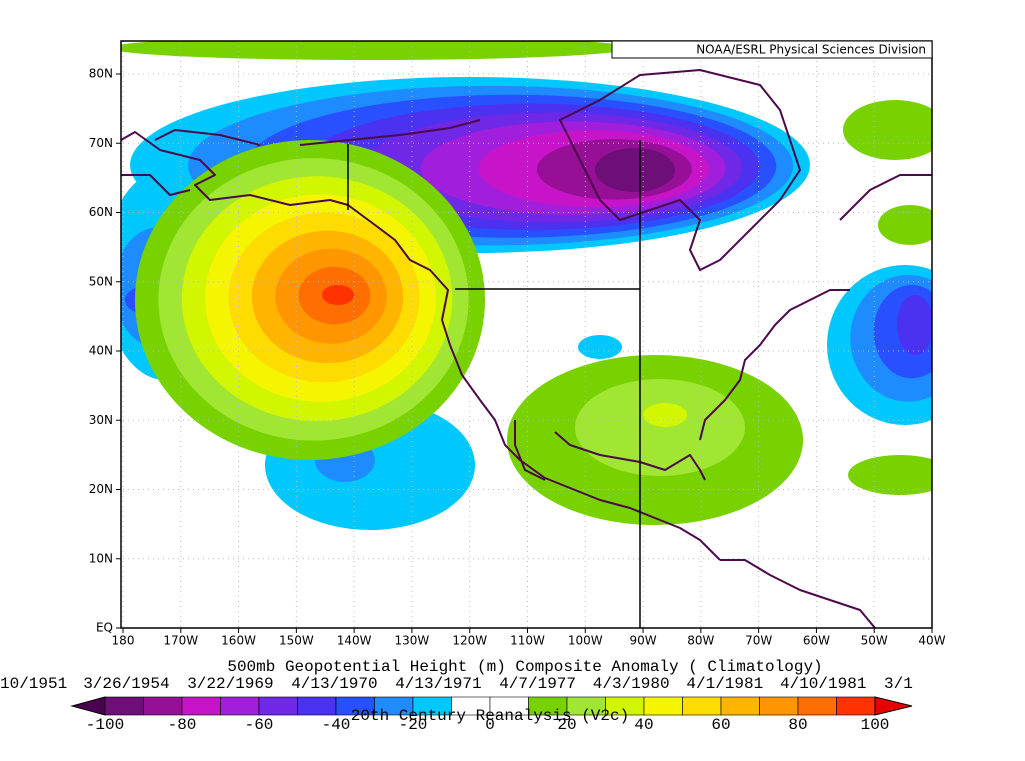 The width and height of the screenshot is (1025, 761). What do you see at coordinates (874, 641) in the screenshot?
I see `lon-label: 50W` at bounding box center [874, 641].